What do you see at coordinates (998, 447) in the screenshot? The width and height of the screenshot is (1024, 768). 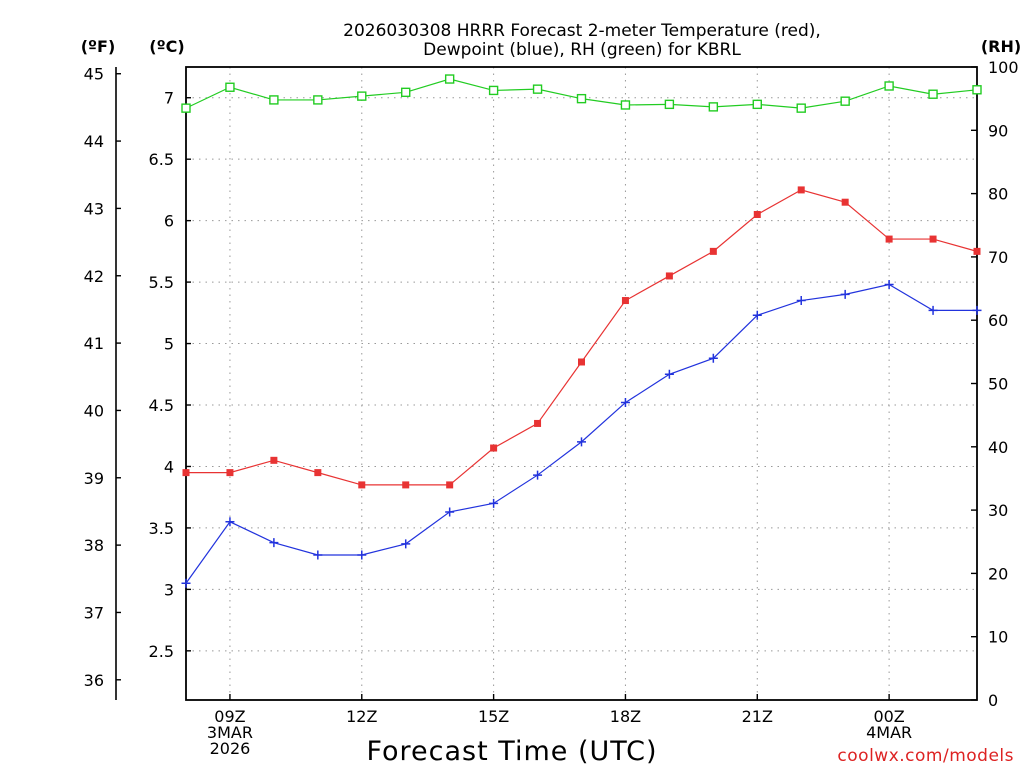 I see `rh-tick-label: 40` at bounding box center [998, 447].